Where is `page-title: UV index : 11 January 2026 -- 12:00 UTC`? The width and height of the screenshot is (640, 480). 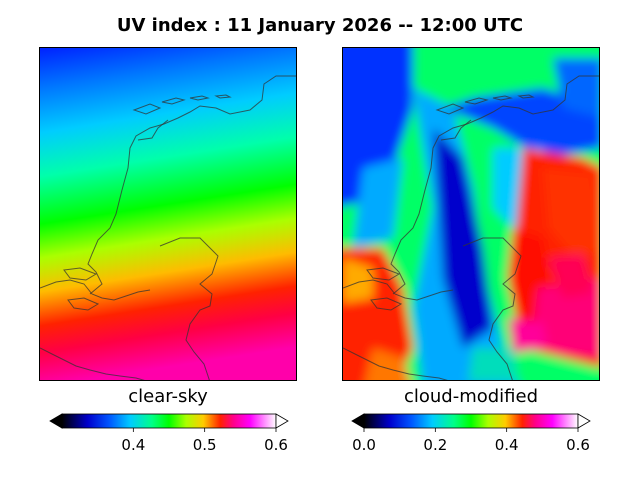
page-title: UV index : 11 January 2026 -- 12:00 UTC is located at coordinates (320, 25).